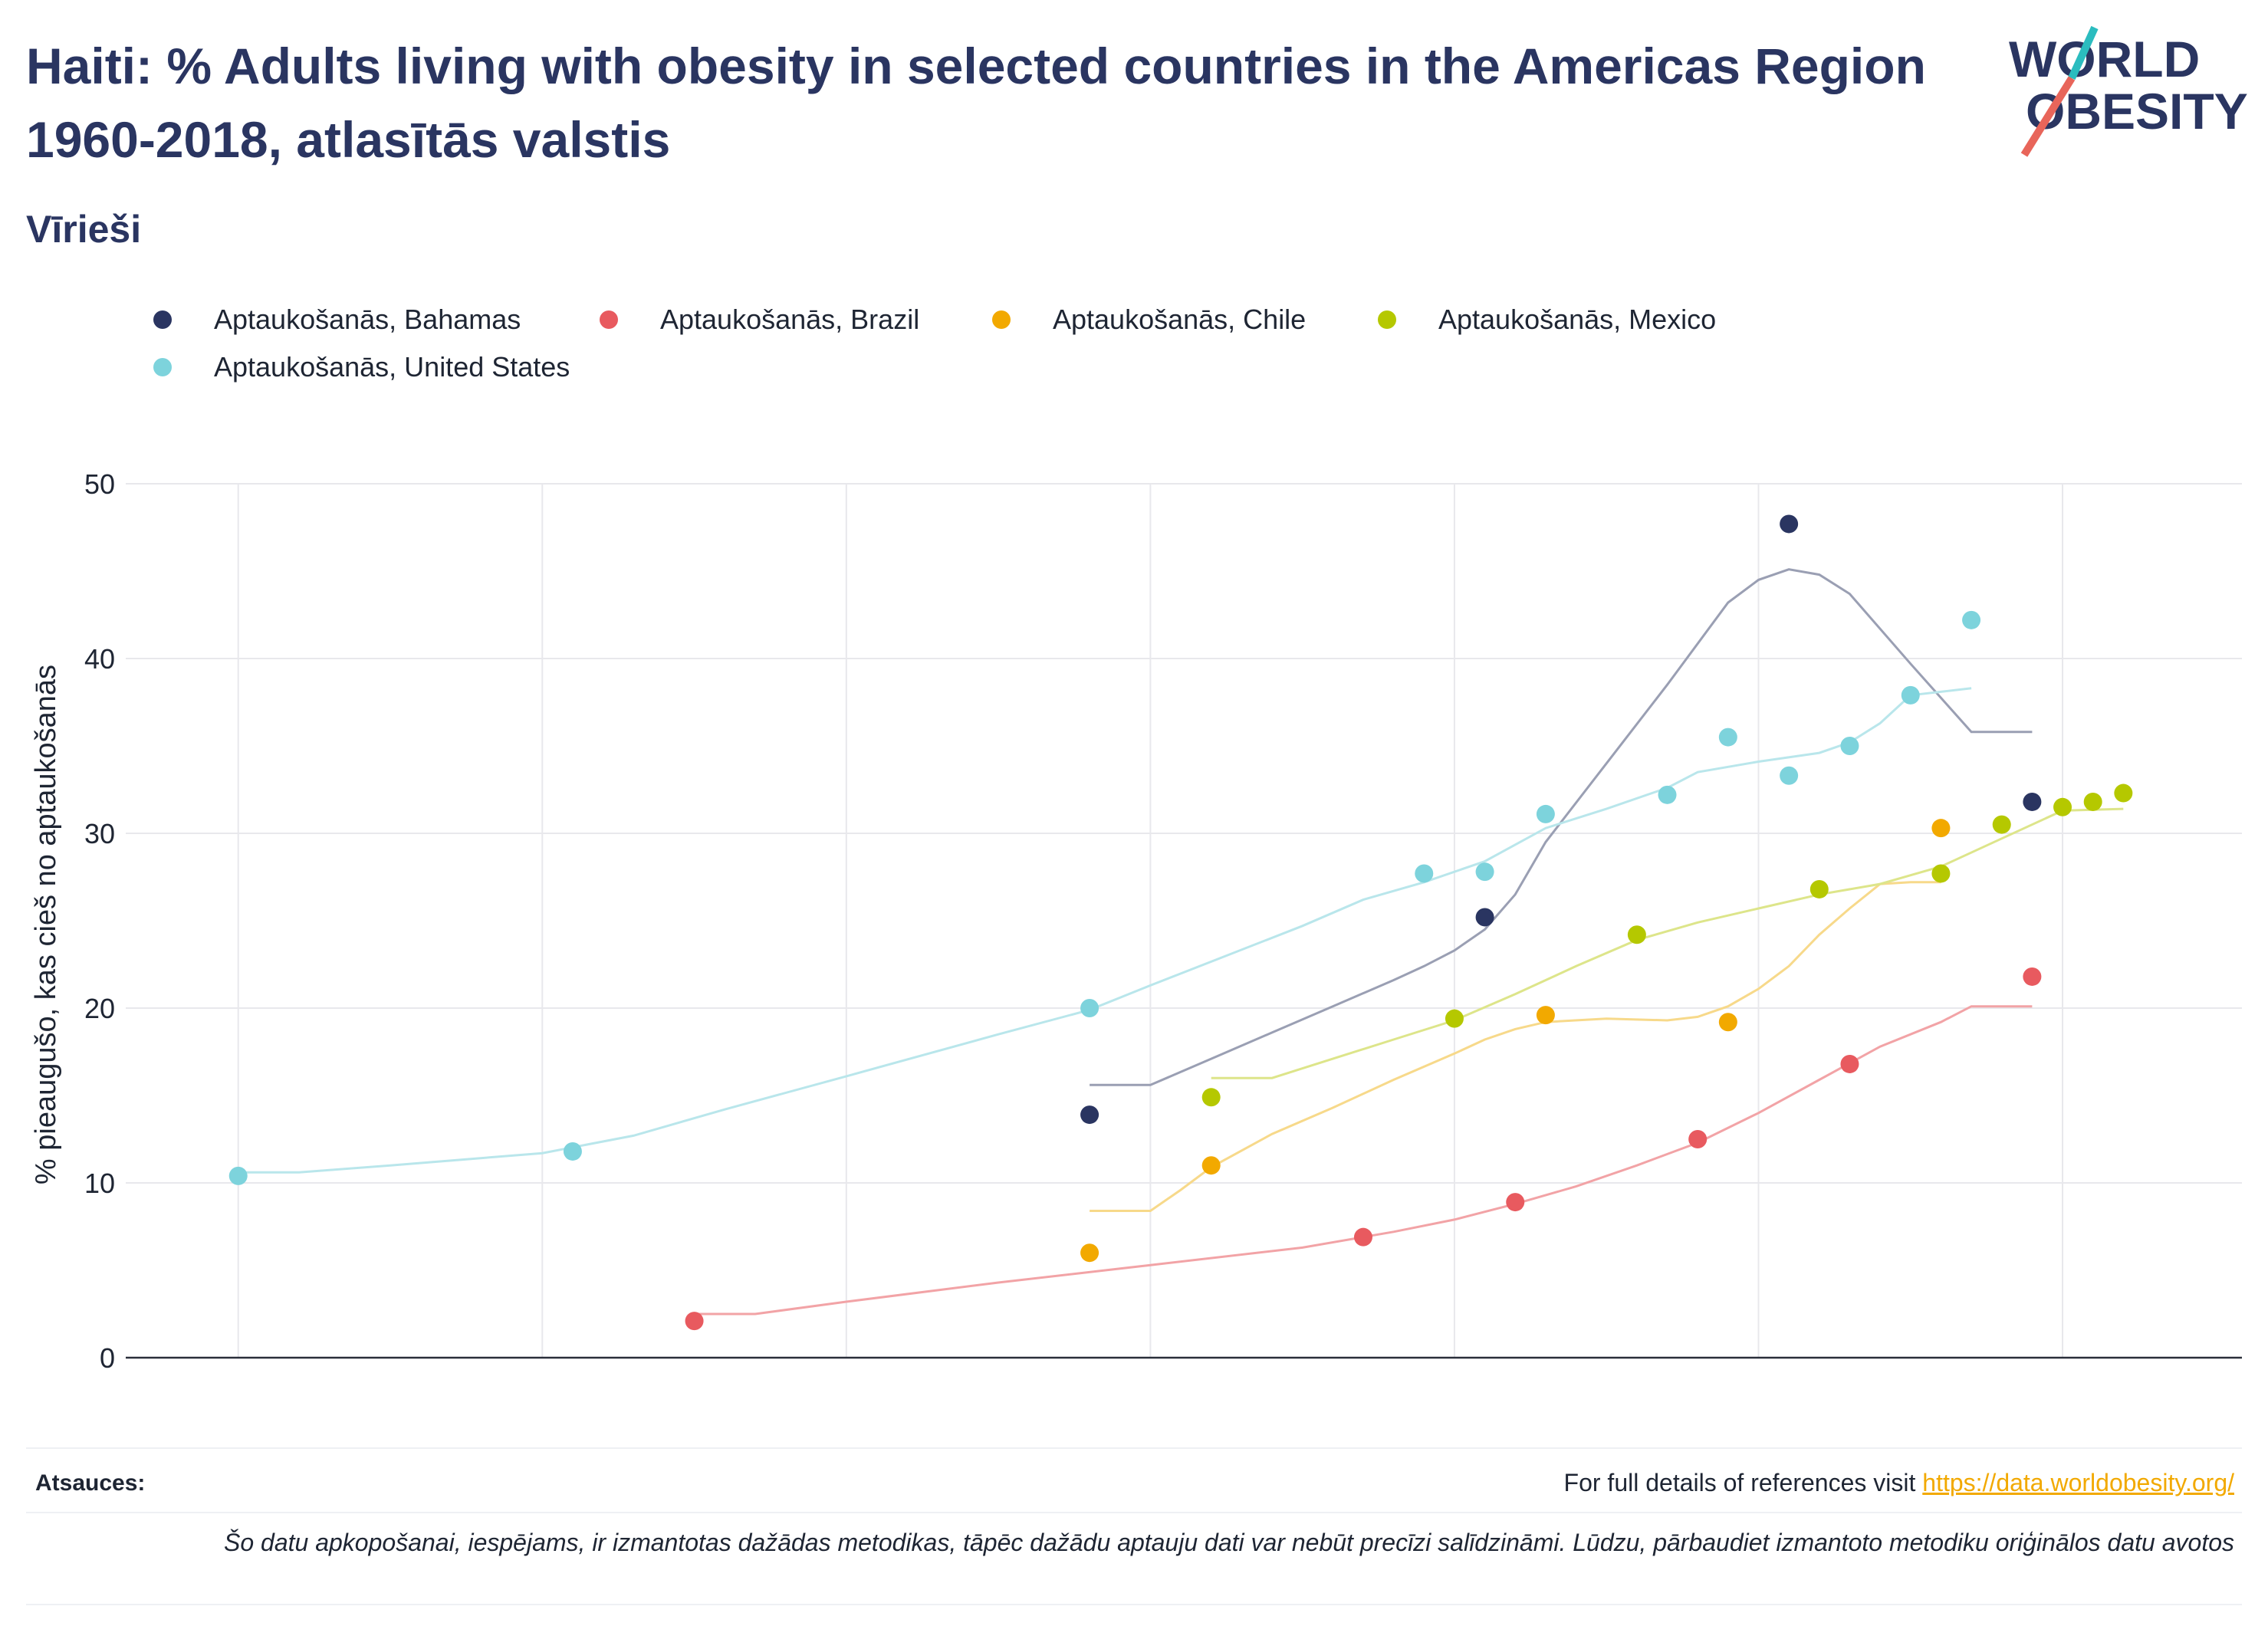 The height and width of the screenshot is (1649, 2268). Describe the element at coordinates (367, 319) in the screenshot. I see `legend-label: Aptaukošanās, Bahamas` at that location.